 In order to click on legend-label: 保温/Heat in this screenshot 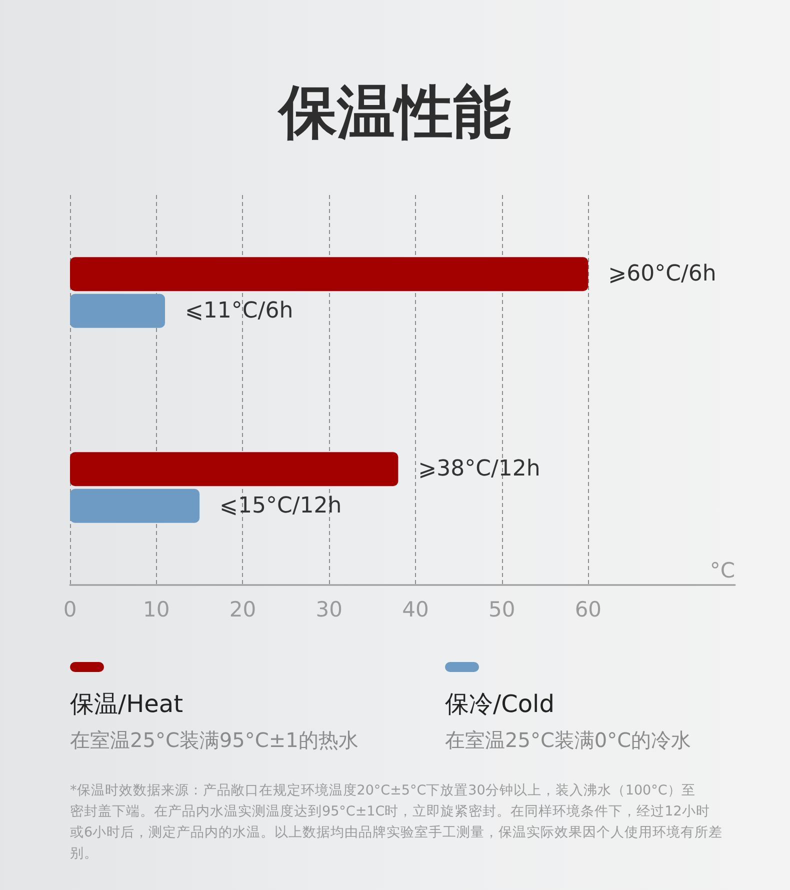, I will do `click(127, 704)`.